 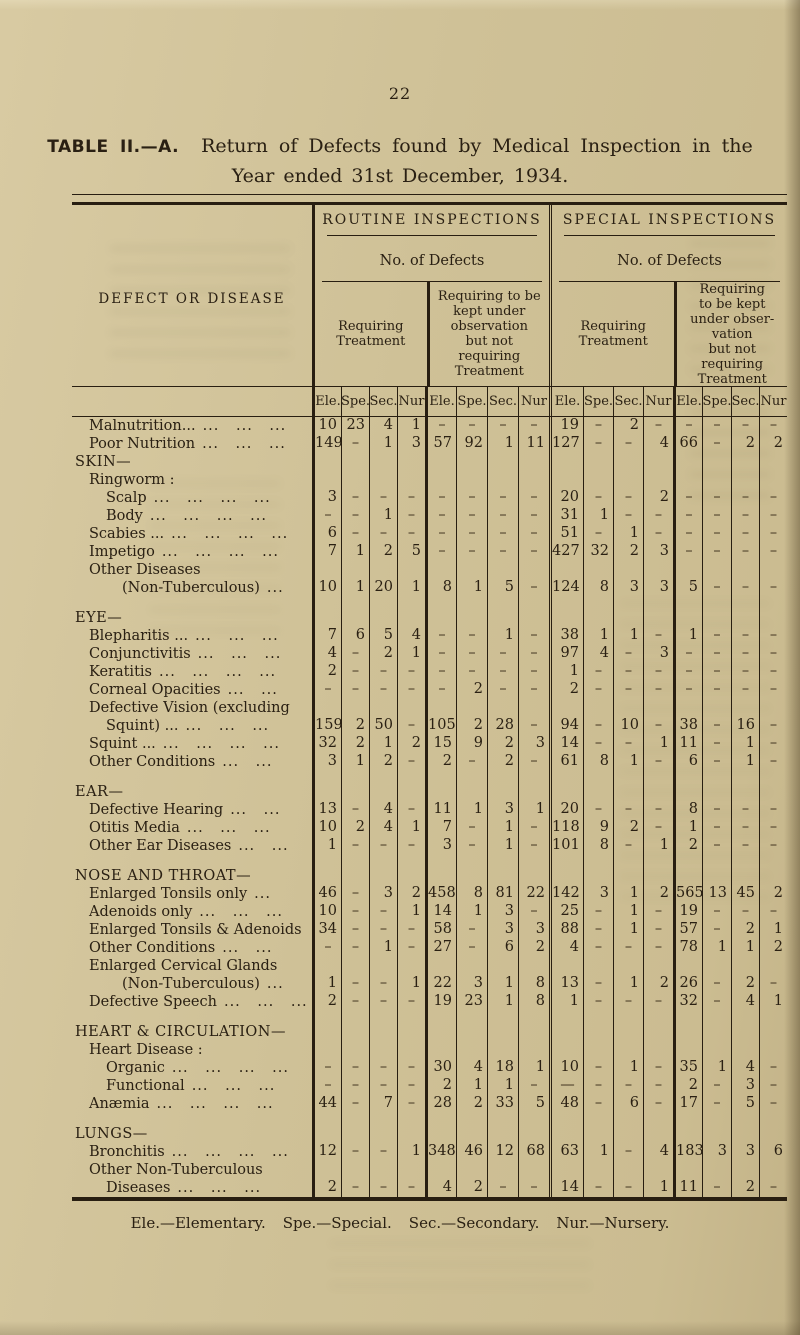 I want to click on row-label-text: EAR—, so click(x=99, y=792).